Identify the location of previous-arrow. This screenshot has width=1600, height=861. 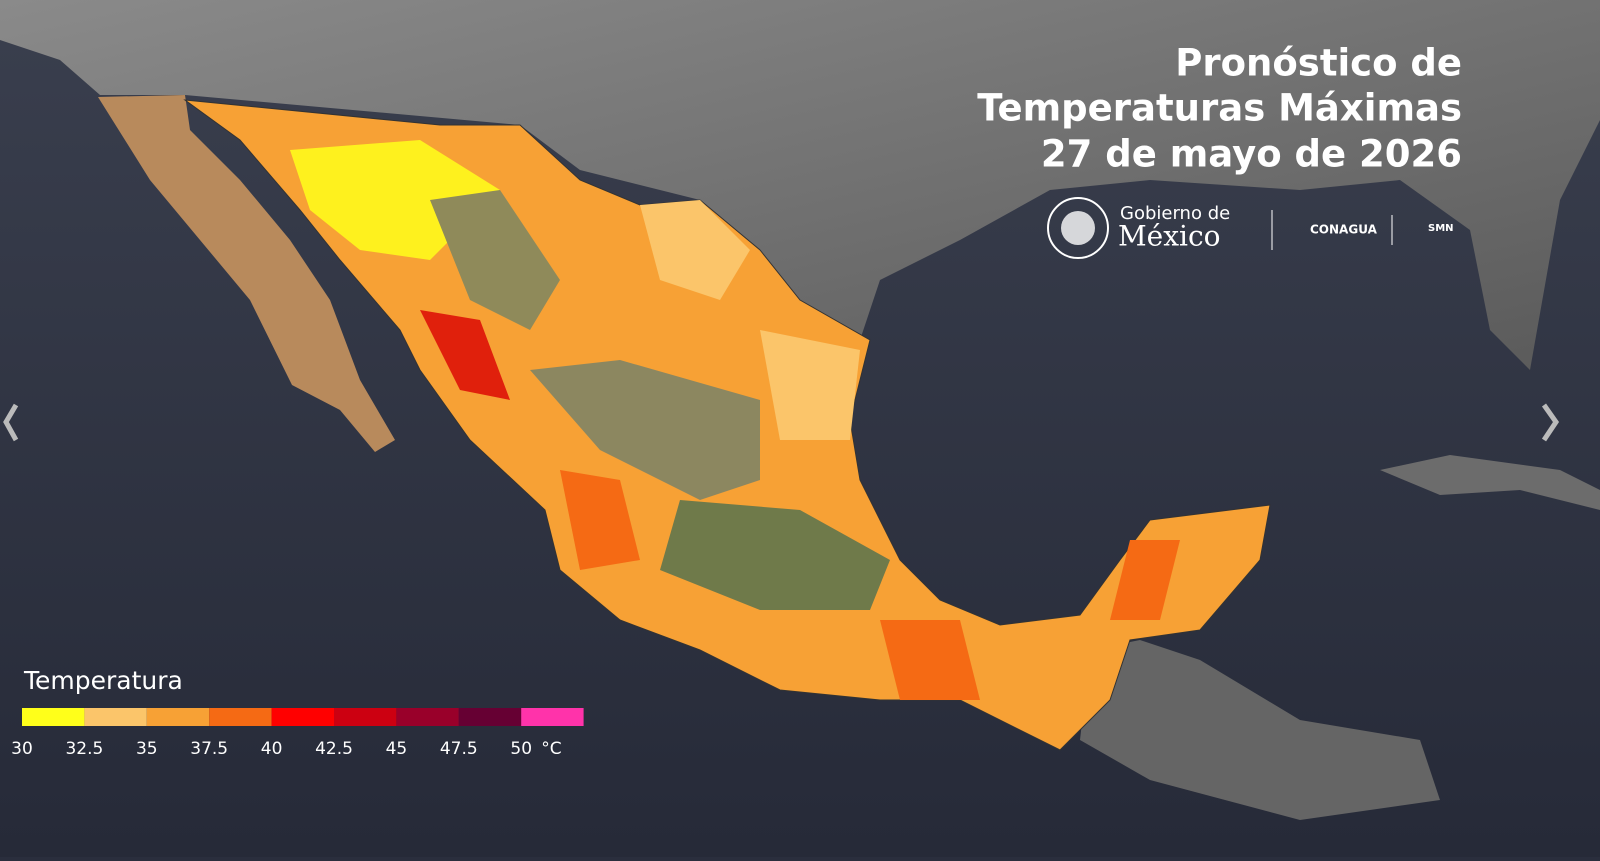
(11, 422).